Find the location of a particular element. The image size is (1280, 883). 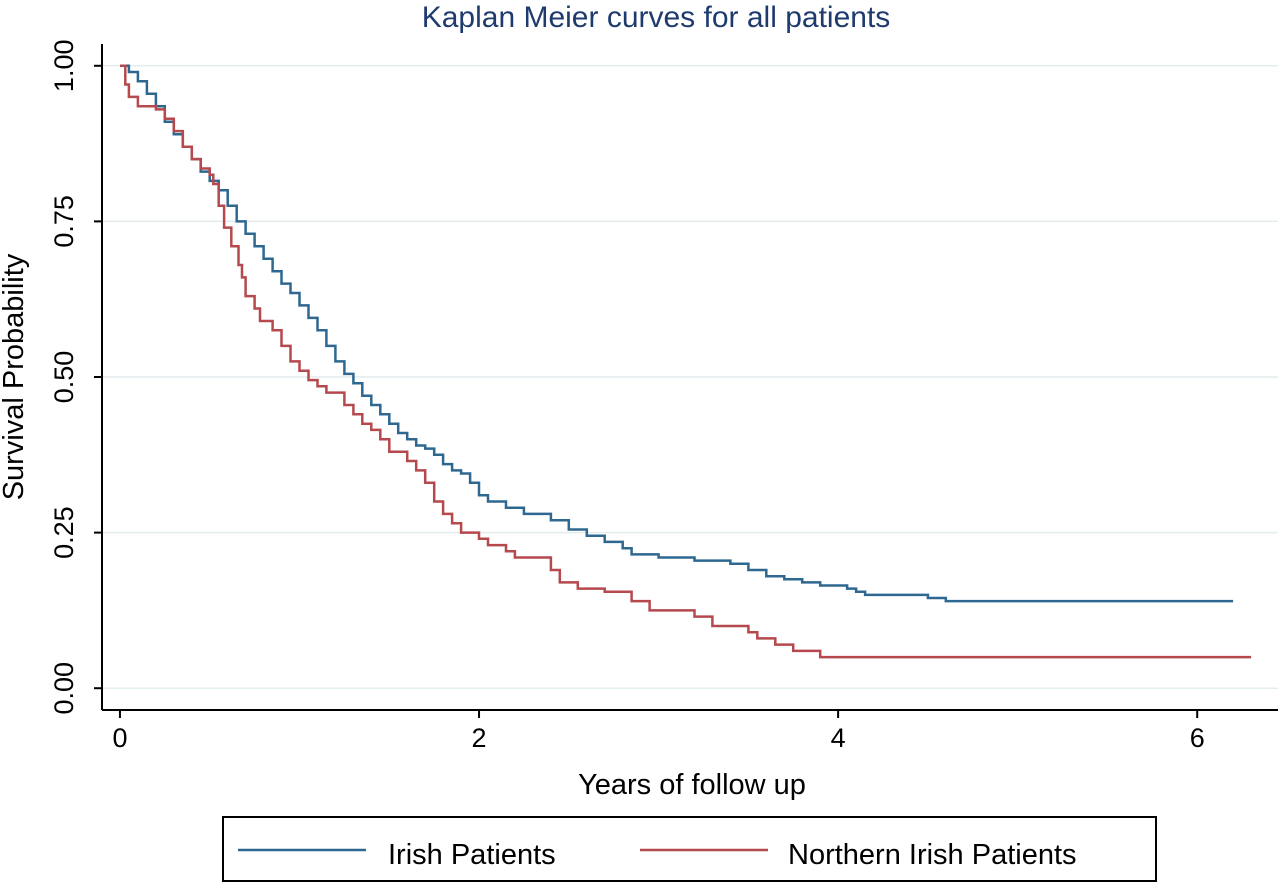

legend-label-irish: Irish Patients is located at coordinates (472, 855).